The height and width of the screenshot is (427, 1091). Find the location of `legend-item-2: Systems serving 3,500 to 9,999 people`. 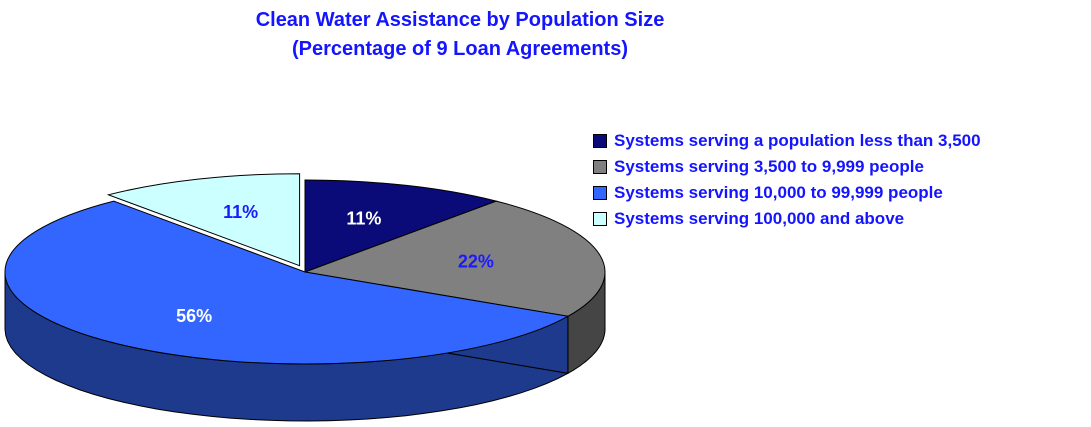

legend-item-2: Systems serving 3,500 to 9,999 people is located at coordinates (840, 167).